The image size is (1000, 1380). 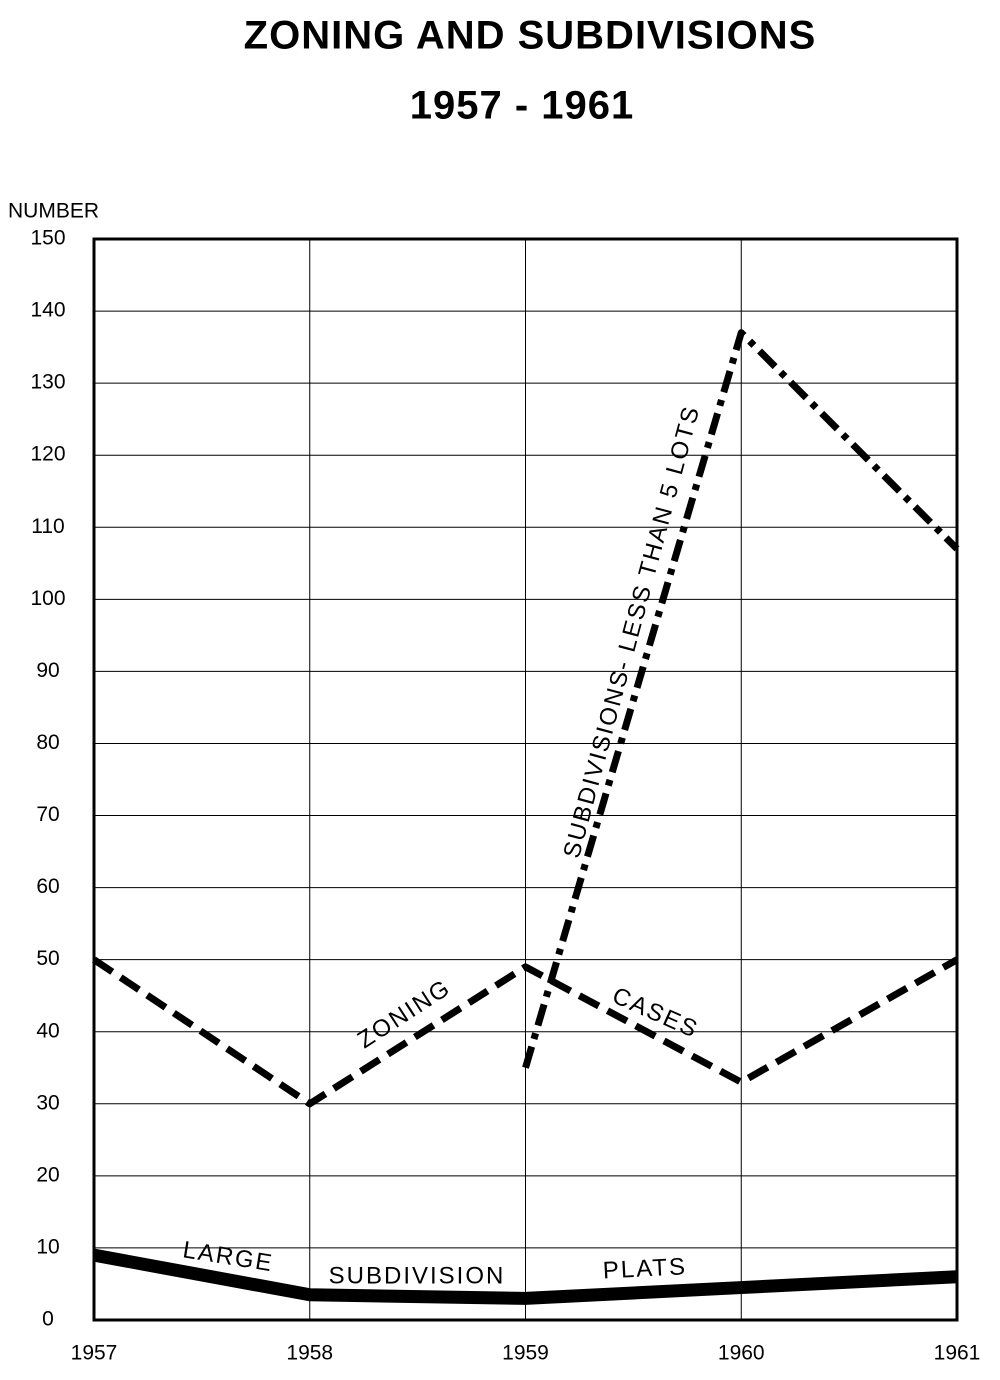 What do you see at coordinates (47, 454) in the screenshot?
I see `y-tick-label: 120` at bounding box center [47, 454].